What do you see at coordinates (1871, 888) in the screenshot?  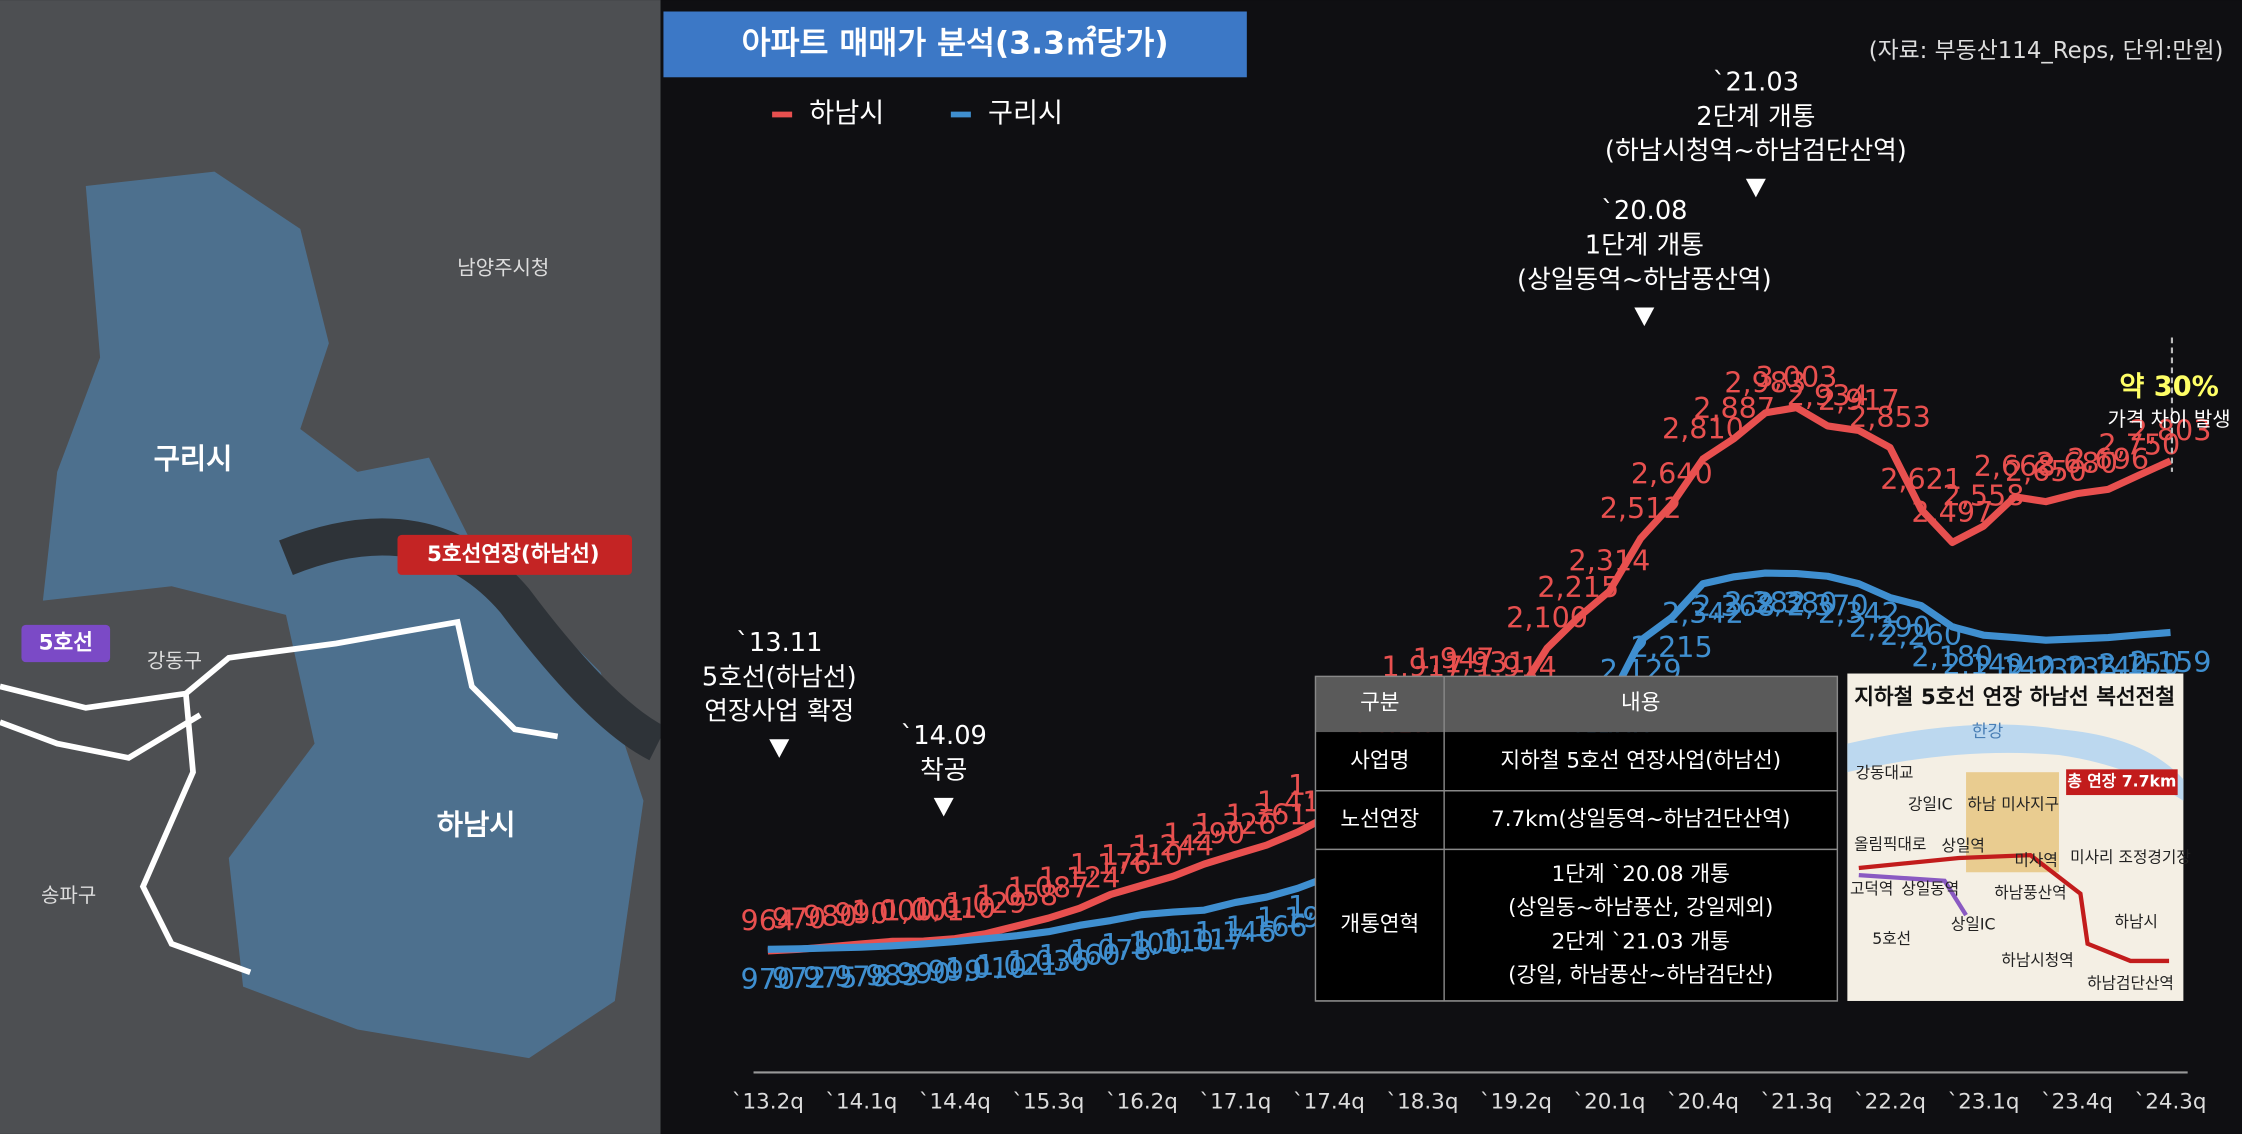 I see `inset-label: 고덕역` at bounding box center [1871, 888].